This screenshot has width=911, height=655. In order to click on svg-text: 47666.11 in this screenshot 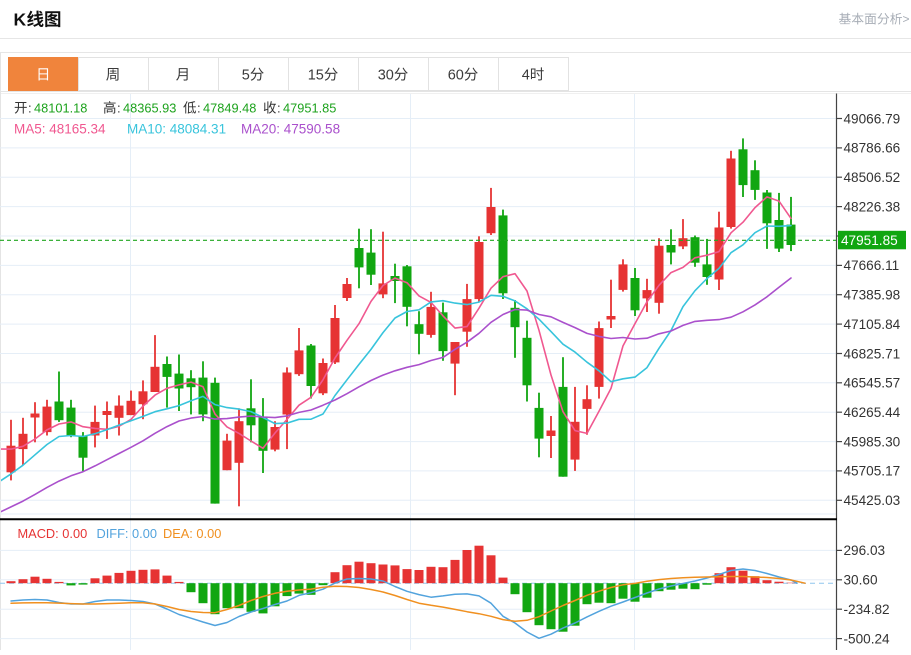, I will do `click(872, 265)`.